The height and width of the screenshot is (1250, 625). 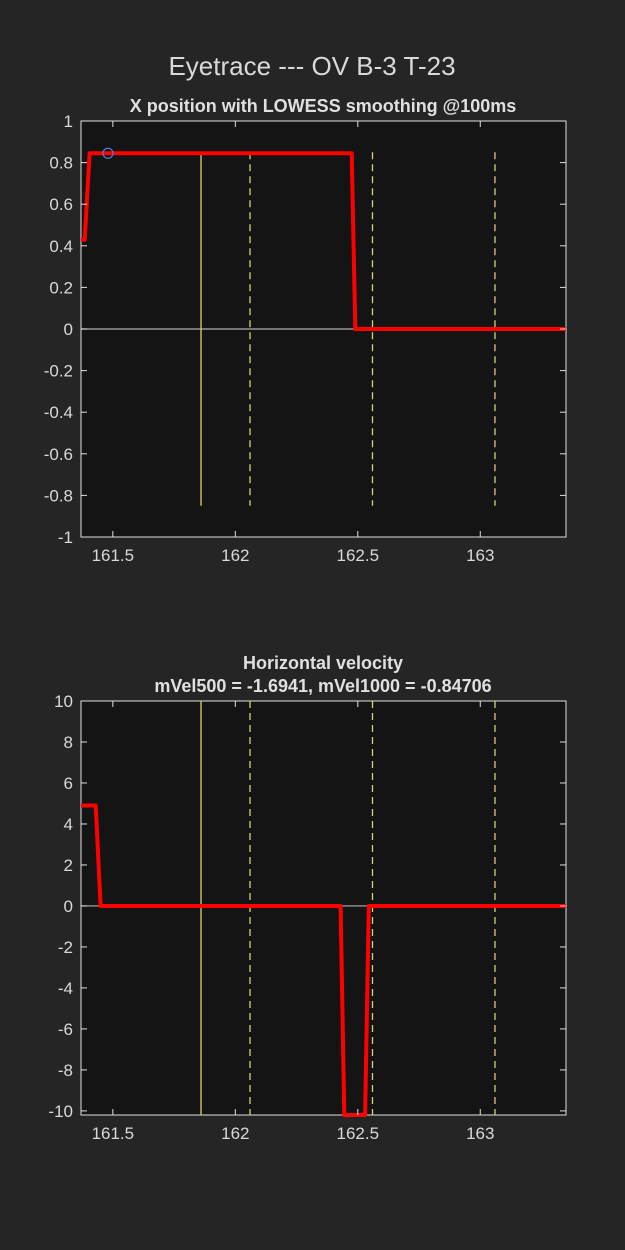 I want to click on position-ytick-label: -0.2, so click(x=58, y=371).